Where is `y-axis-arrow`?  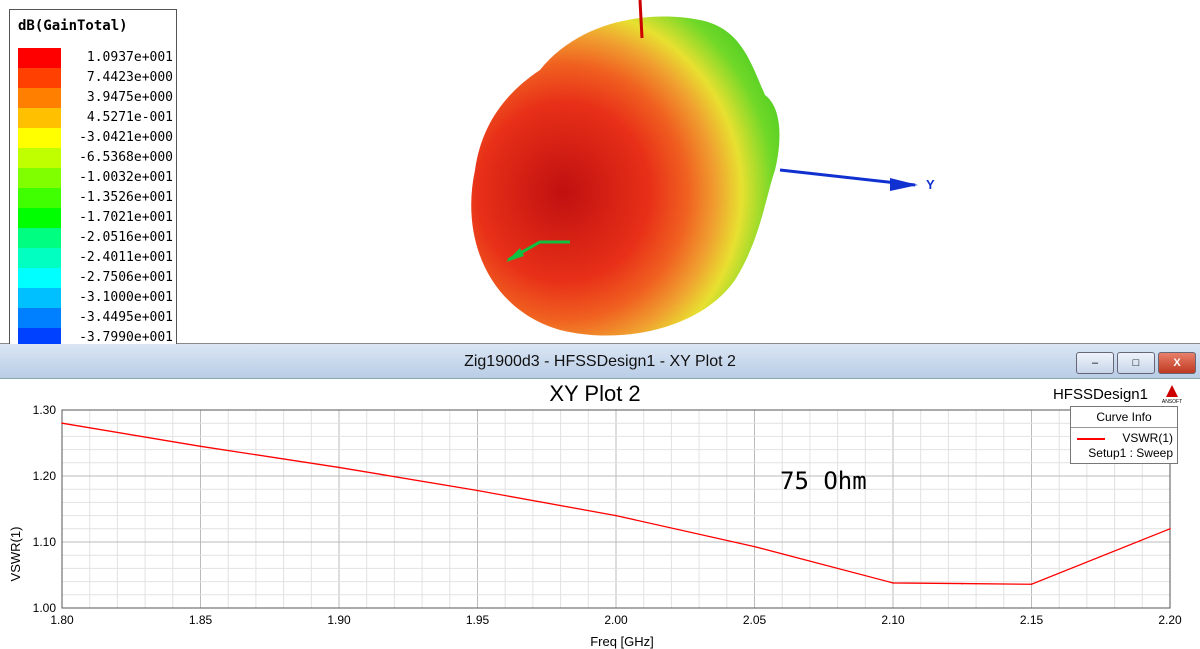 y-axis-arrow is located at coordinates (904, 184).